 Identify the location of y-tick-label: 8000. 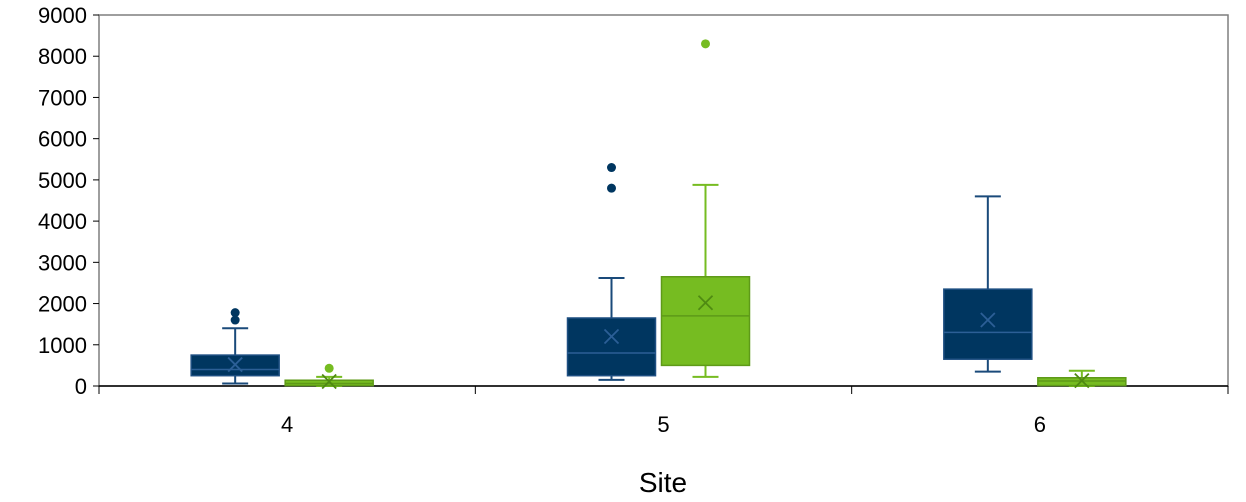
(62, 56).